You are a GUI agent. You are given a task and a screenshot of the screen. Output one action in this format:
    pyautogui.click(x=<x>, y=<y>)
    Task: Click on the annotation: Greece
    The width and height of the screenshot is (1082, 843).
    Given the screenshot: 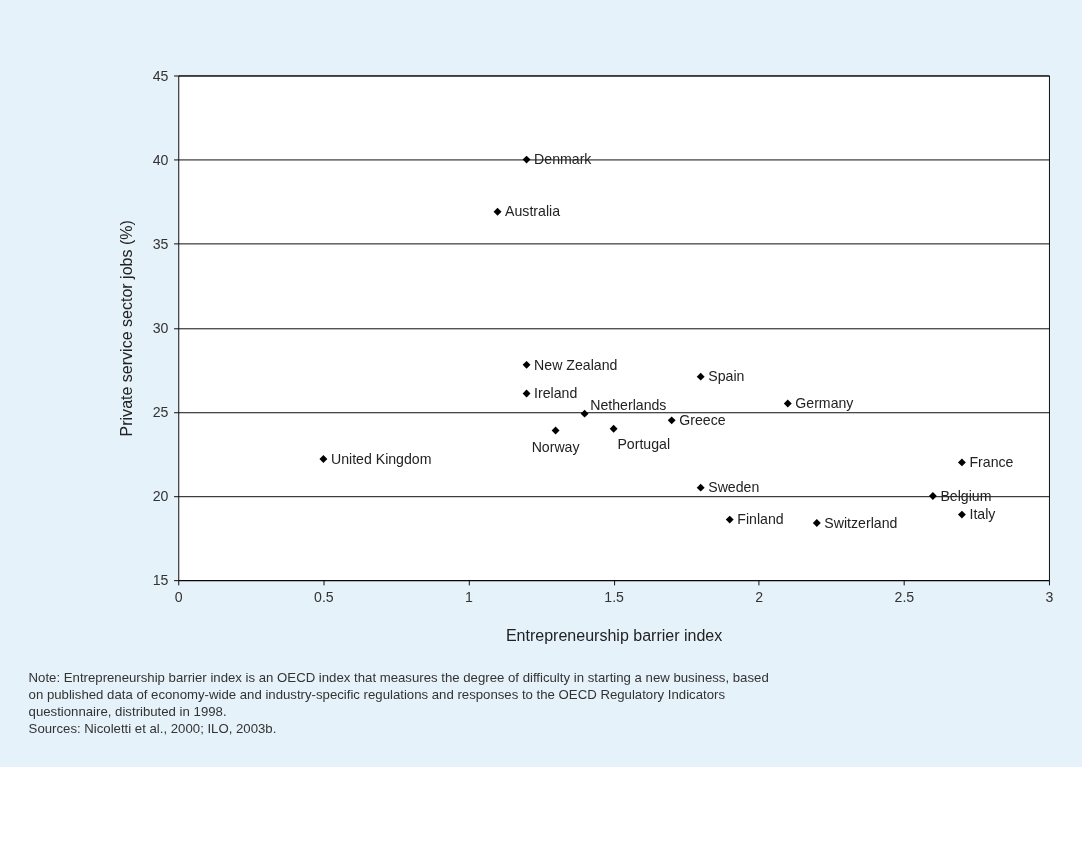 What is the action you would take?
    pyautogui.click(x=702, y=420)
    